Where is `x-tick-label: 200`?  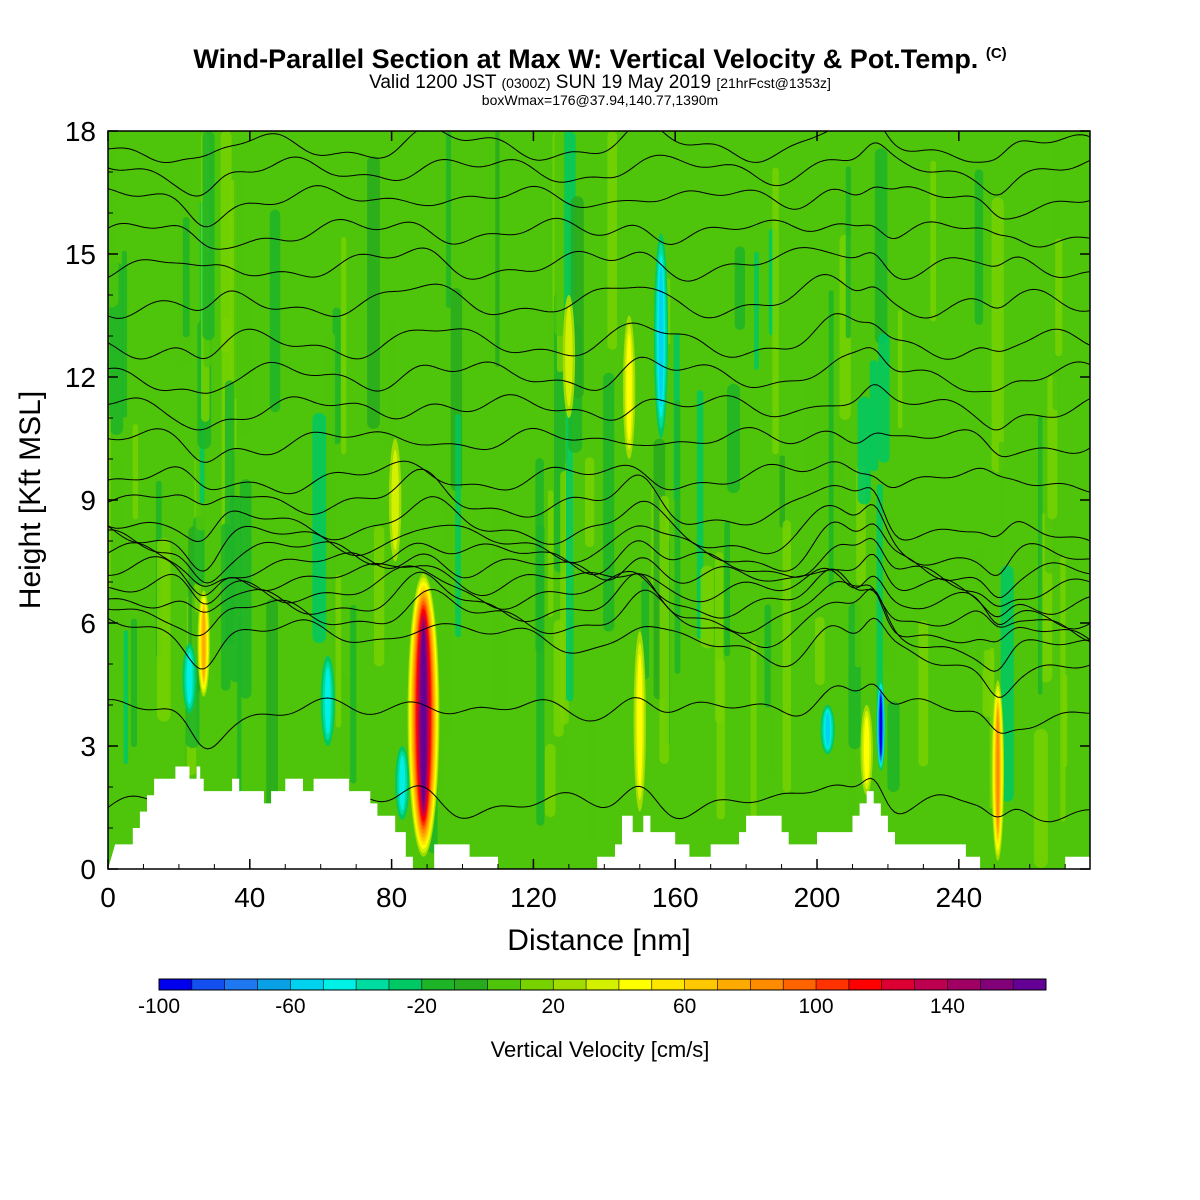
x-tick-label: 200 is located at coordinates (817, 897).